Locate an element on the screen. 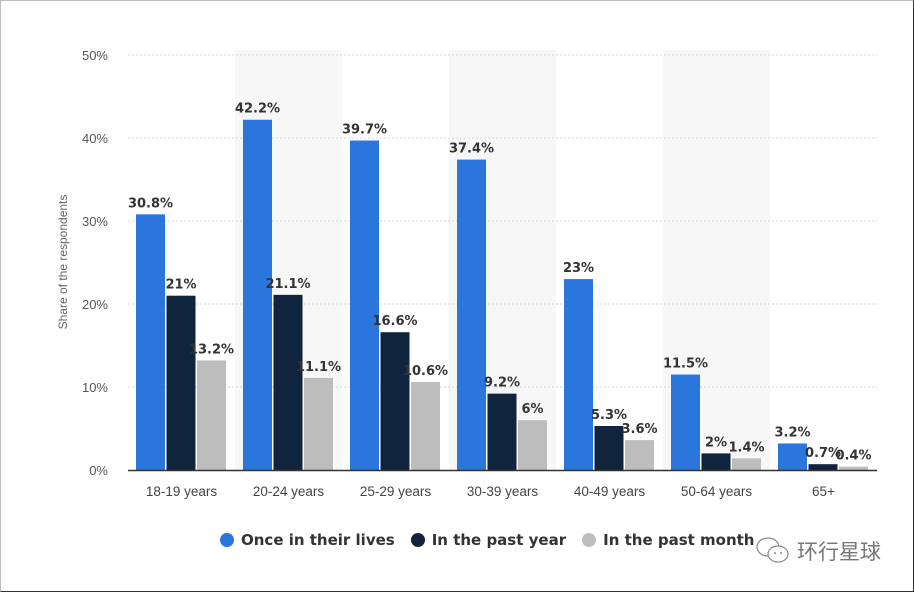 This screenshot has height=592, width=914. x-tick-label: 18-19 years is located at coordinates (182, 491).